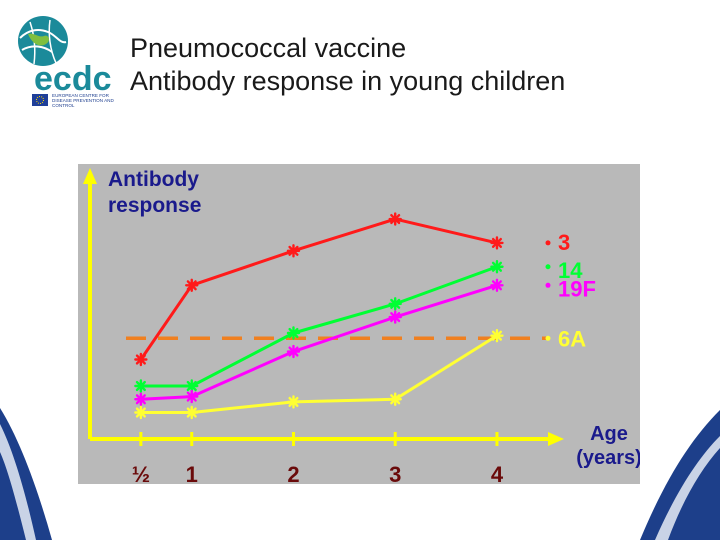 The height and width of the screenshot is (540, 720). I want to click on x-tick-label: ½, so click(141, 473).